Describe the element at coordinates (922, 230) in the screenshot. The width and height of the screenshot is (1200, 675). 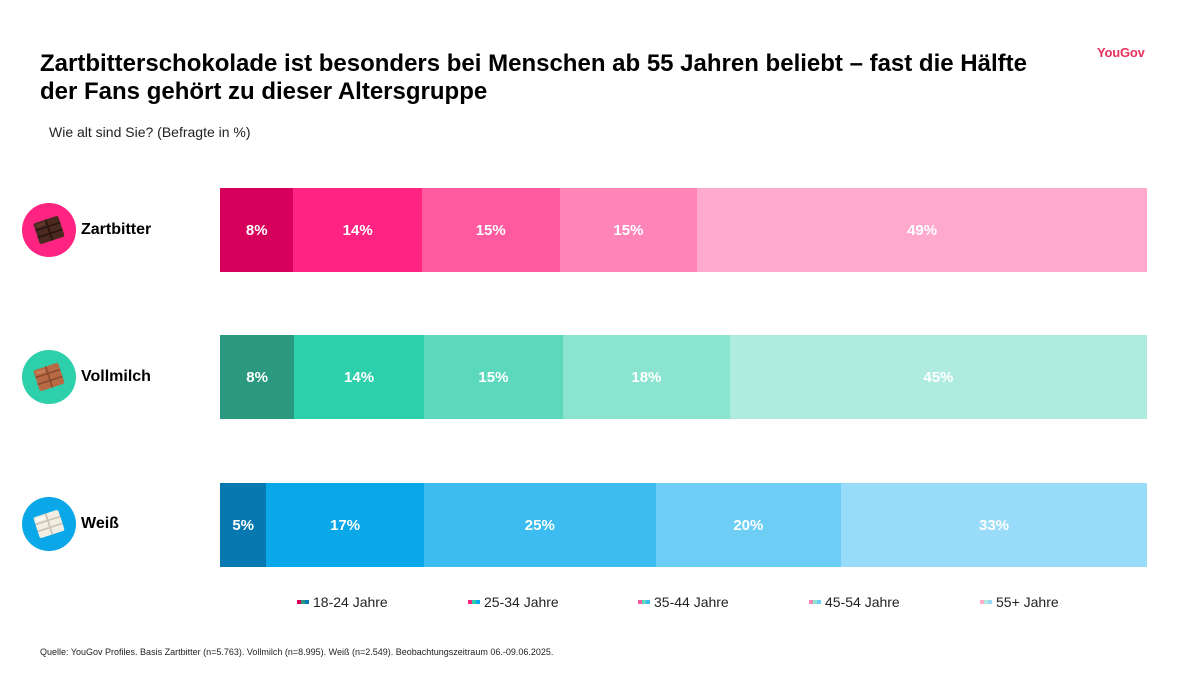
I see `bar-segment: 49%` at that location.